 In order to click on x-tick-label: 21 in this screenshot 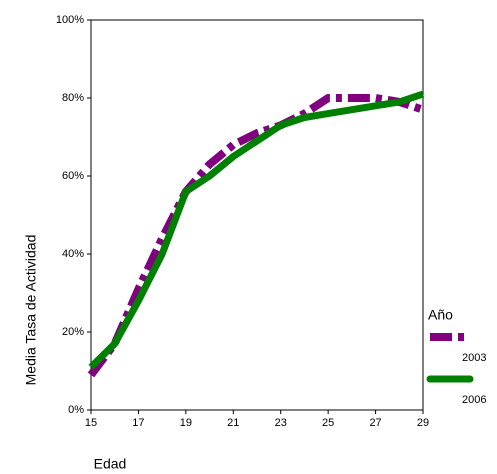, I will do `click(233, 423)`.